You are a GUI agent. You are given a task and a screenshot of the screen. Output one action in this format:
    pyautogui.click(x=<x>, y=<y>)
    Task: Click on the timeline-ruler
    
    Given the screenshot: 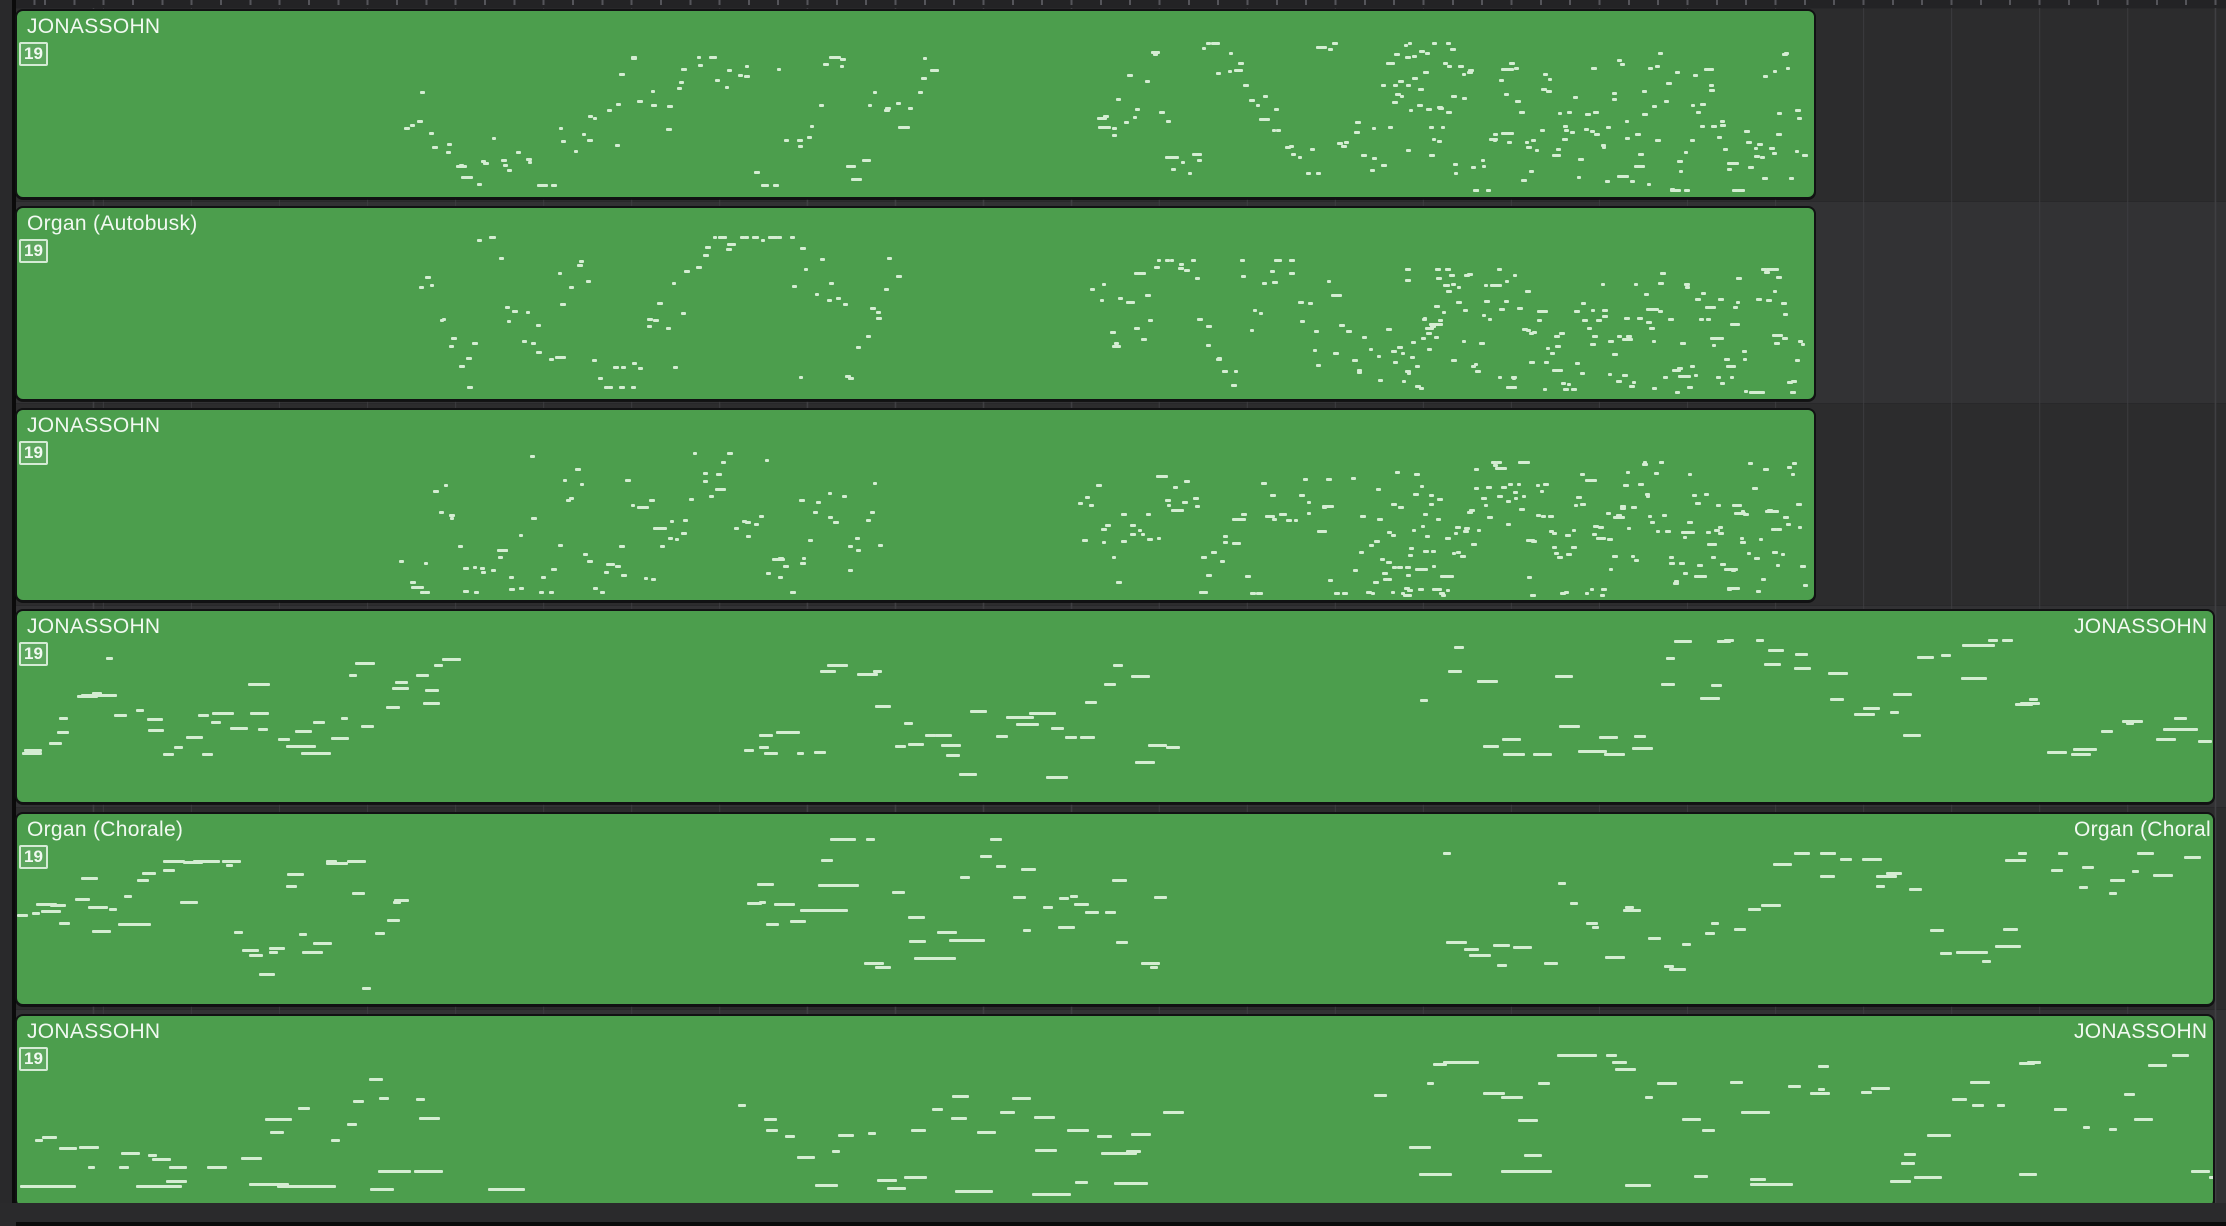 What is the action you would take?
    pyautogui.click(x=1121, y=4)
    